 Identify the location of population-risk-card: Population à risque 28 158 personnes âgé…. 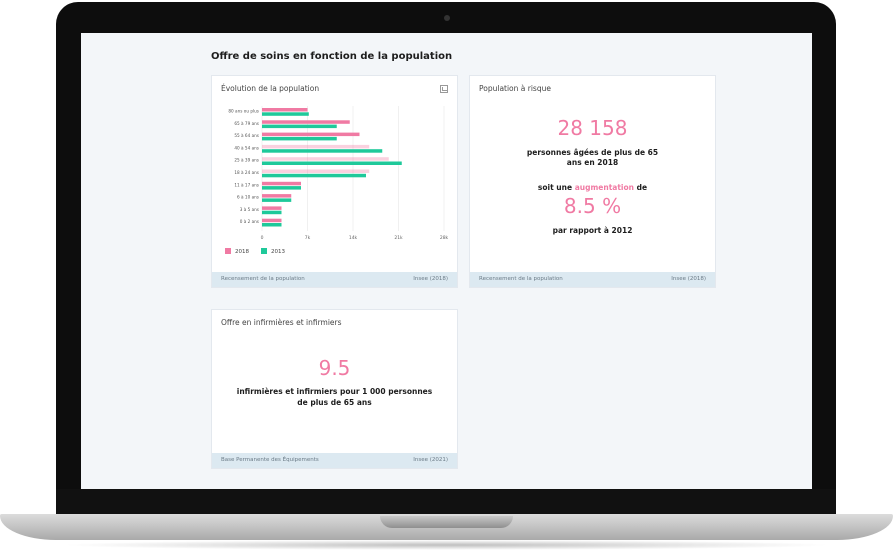
(592, 181).